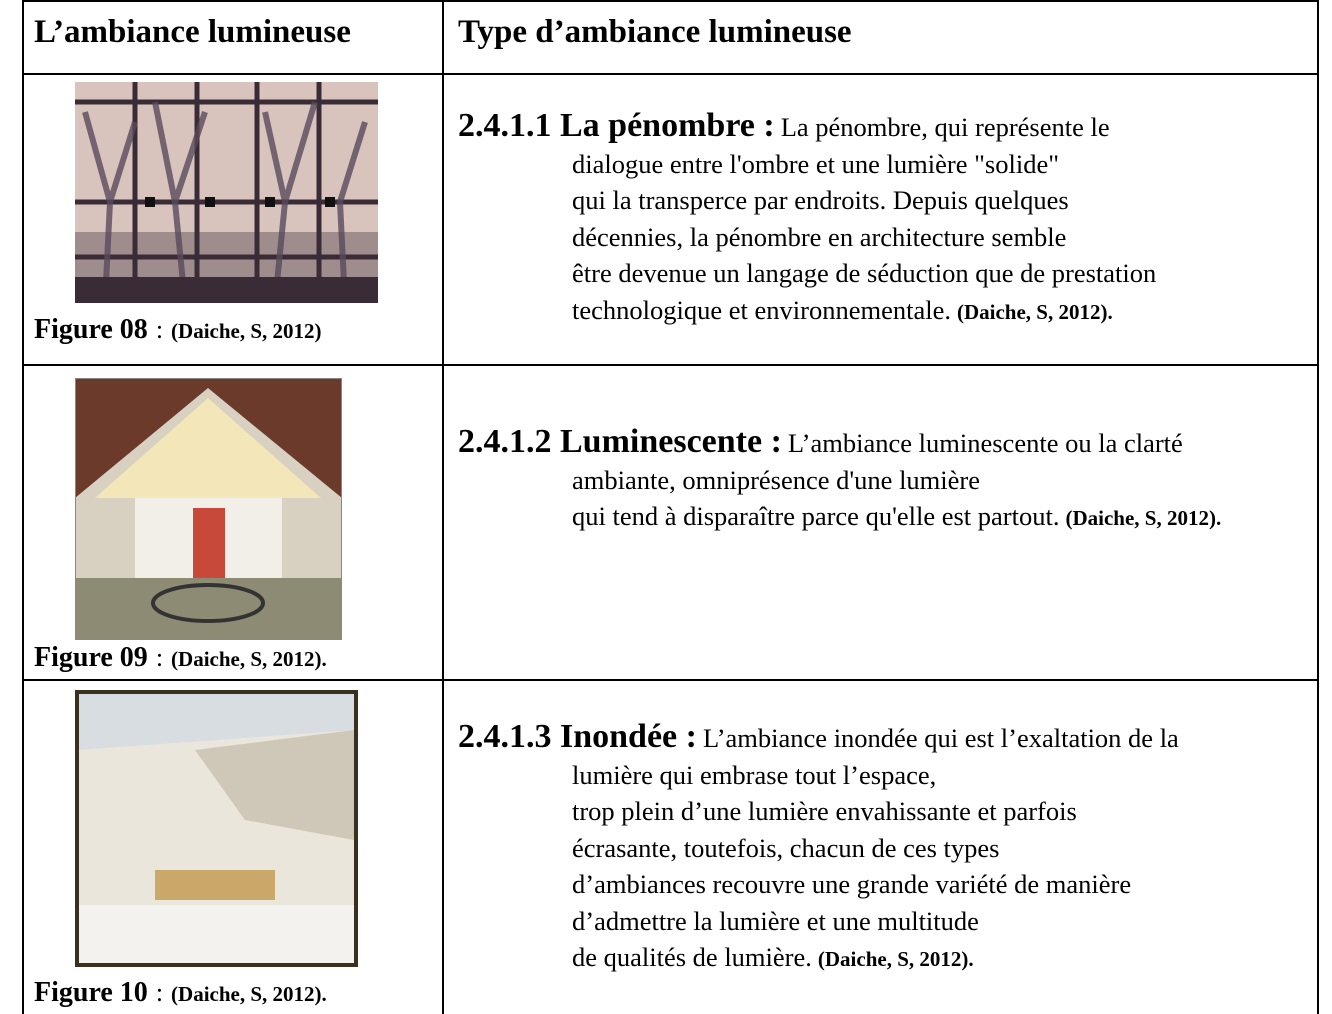 This screenshot has width=1332, height=1014. I want to click on column-header: L’ambiance lumineuse, so click(192, 32).